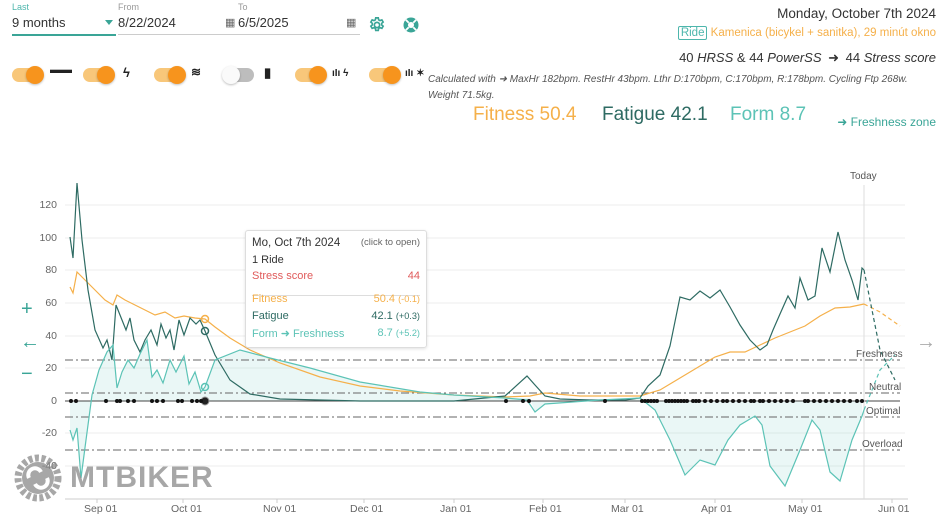 This screenshot has width=940, height=516. I want to click on stress-line: 40 HRSS & 44 PowerSS ➜ 44 Stress score, so click(807, 57).